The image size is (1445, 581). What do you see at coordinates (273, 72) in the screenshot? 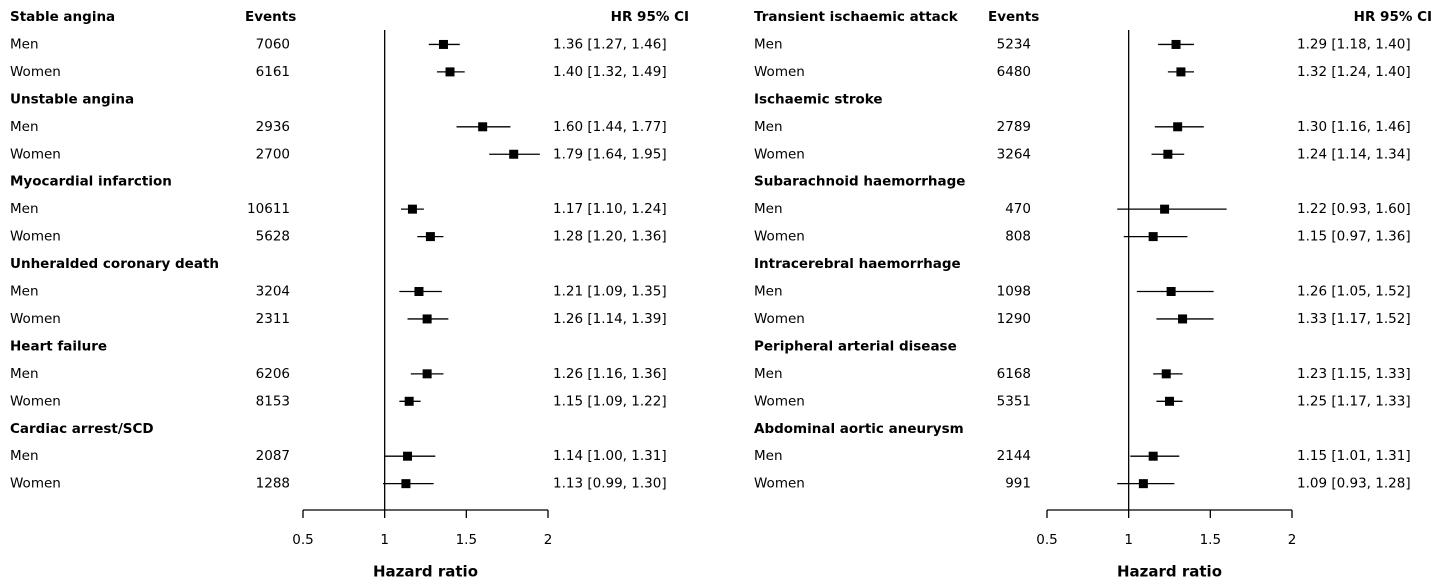
I see `events-value: 6161` at bounding box center [273, 72].